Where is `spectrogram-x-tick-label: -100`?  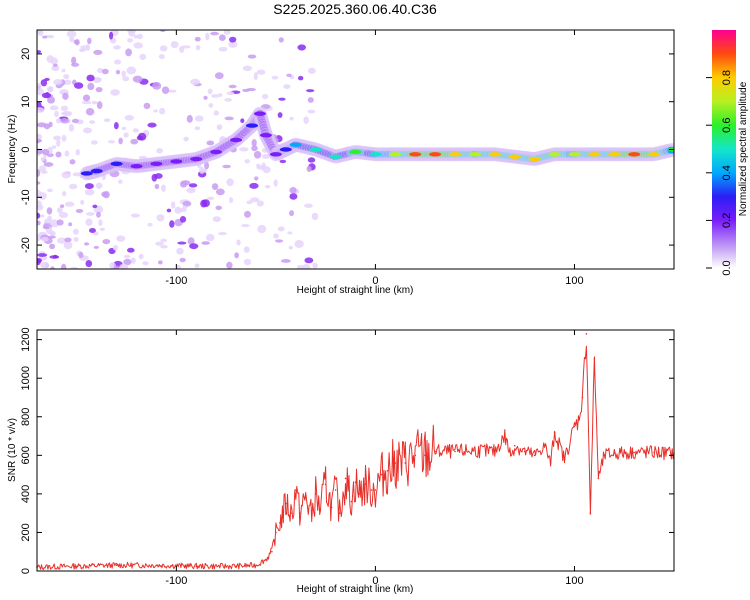 spectrogram-x-tick-label: -100 is located at coordinates (176, 281).